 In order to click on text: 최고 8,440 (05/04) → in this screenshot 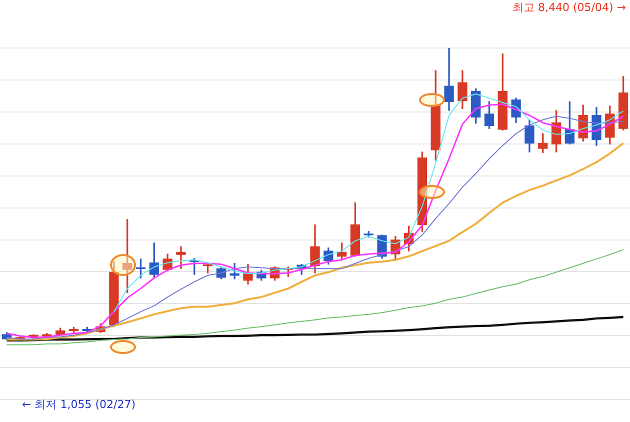, I will do `click(569, 7)`.